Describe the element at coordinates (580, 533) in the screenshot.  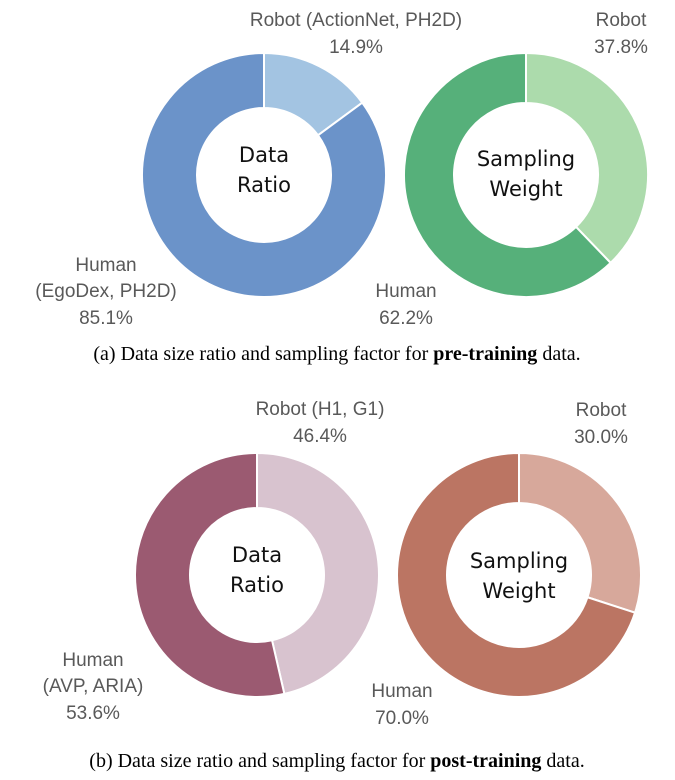
I see `slice-robot-posttrain-sampling-weight` at that location.